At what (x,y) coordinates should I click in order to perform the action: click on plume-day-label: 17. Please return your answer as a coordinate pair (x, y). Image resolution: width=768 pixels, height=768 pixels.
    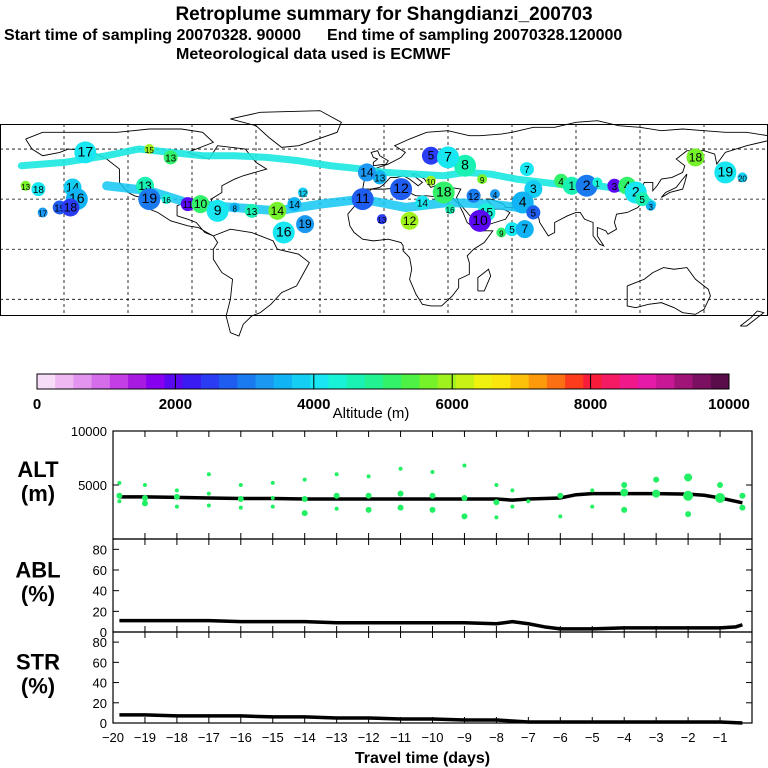
    Looking at the image, I should click on (86, 151).